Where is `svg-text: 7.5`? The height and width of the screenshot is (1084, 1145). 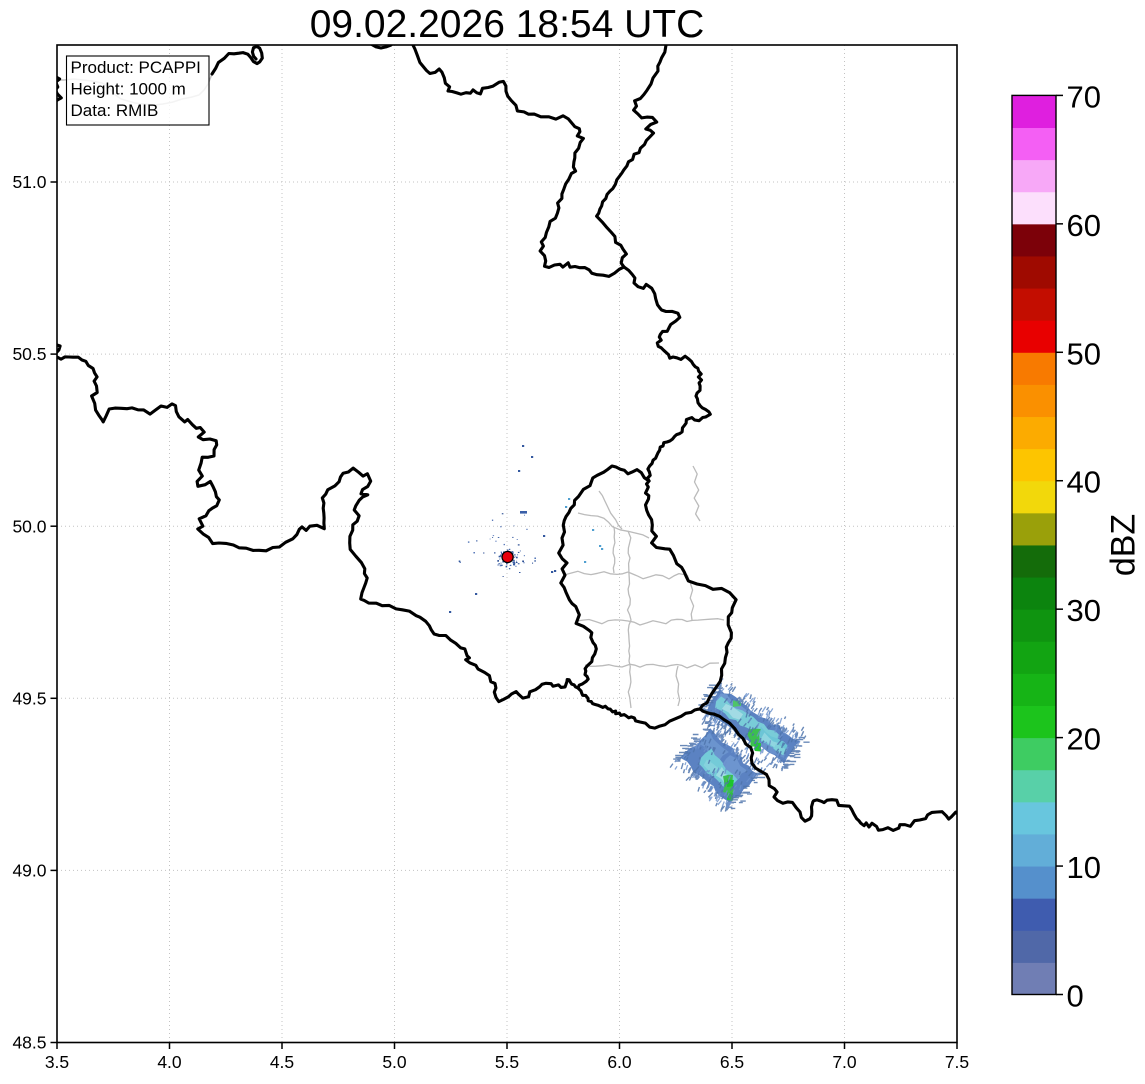
svg-text: 7.5 is located at coordinates (957, 1062).